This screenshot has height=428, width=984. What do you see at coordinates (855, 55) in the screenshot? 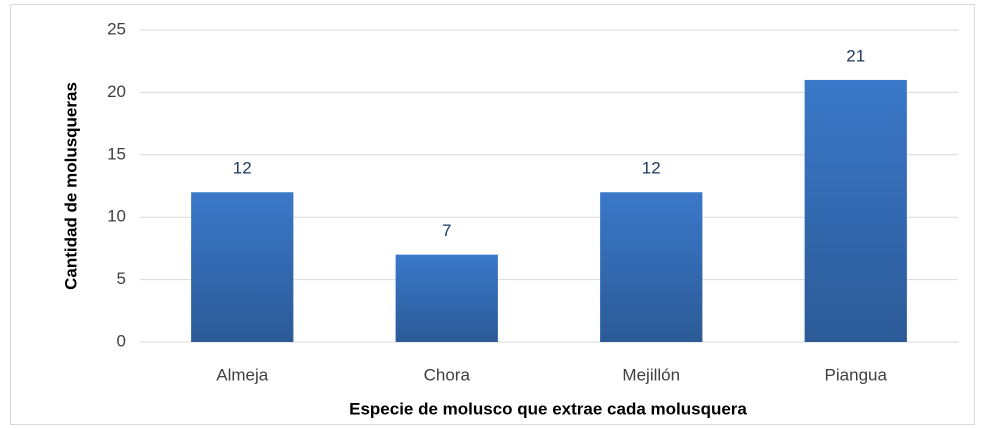
I see `data-label: 21` at bounding box center [855, 55].